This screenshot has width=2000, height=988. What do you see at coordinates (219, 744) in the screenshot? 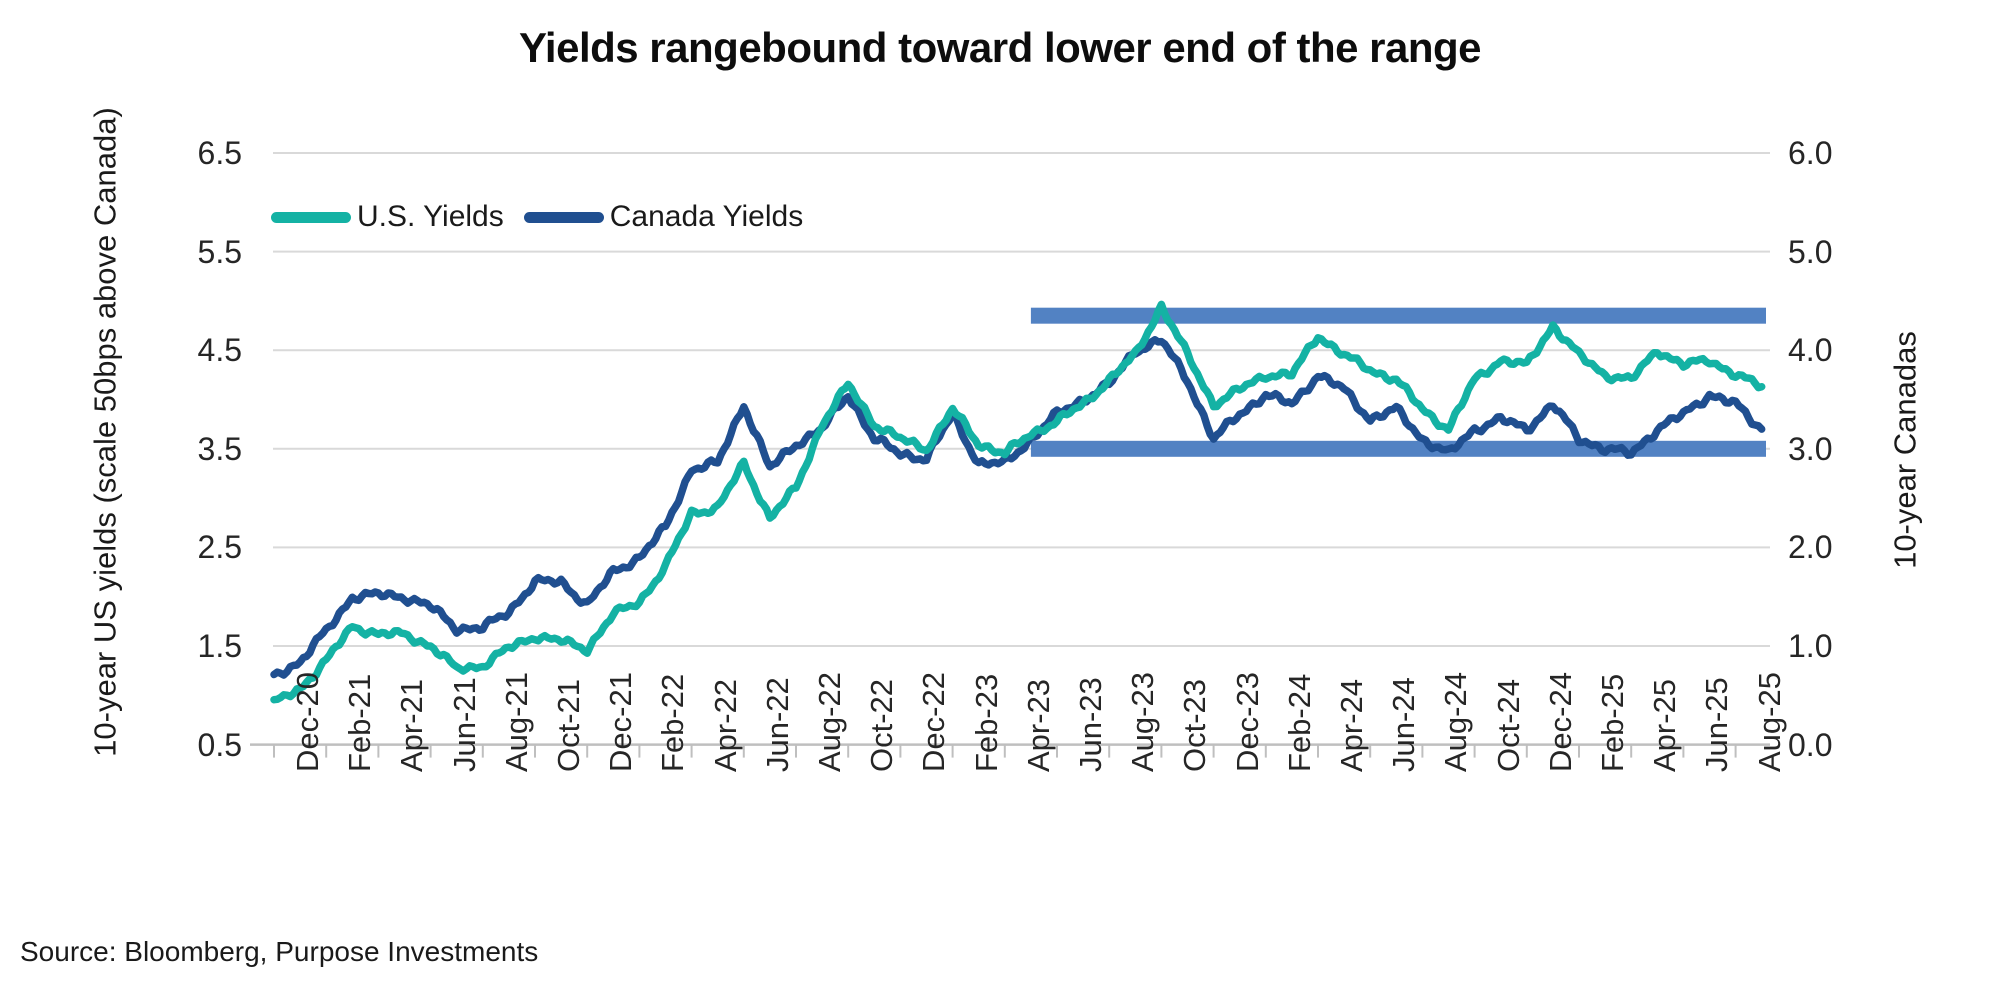
I see `left-axis-tick-label: 0.5` at bounding box center [219, 744].